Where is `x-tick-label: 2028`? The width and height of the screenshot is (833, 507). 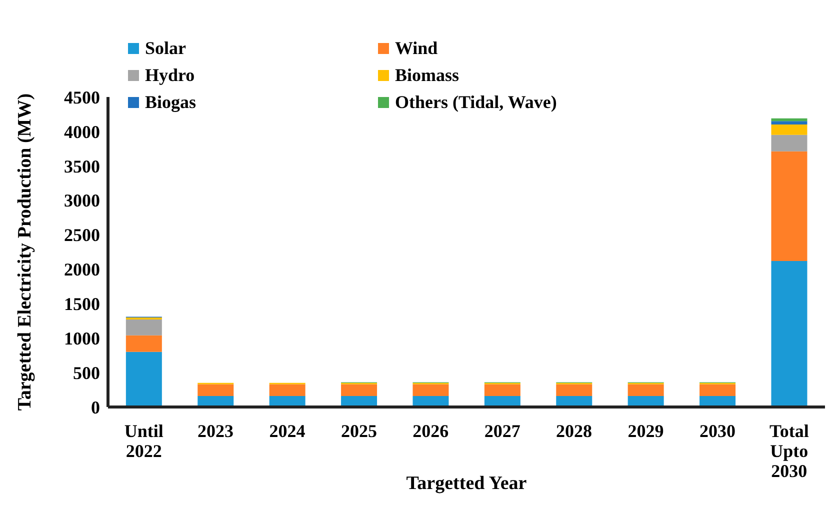
x-tick-label: 2028 is located at coordinates (574, 431).